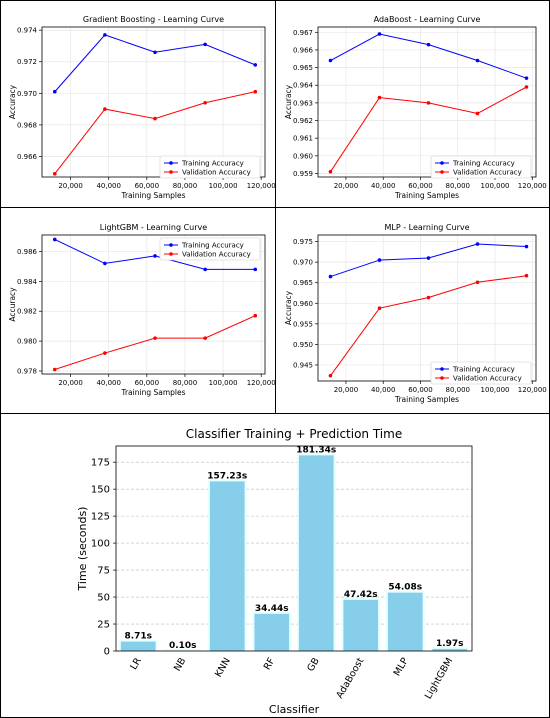  What do you see at coordinates (216, 255) in the screenshot?
I see `legend-label: Validation Accuracy` at bounding box center [216, 255].